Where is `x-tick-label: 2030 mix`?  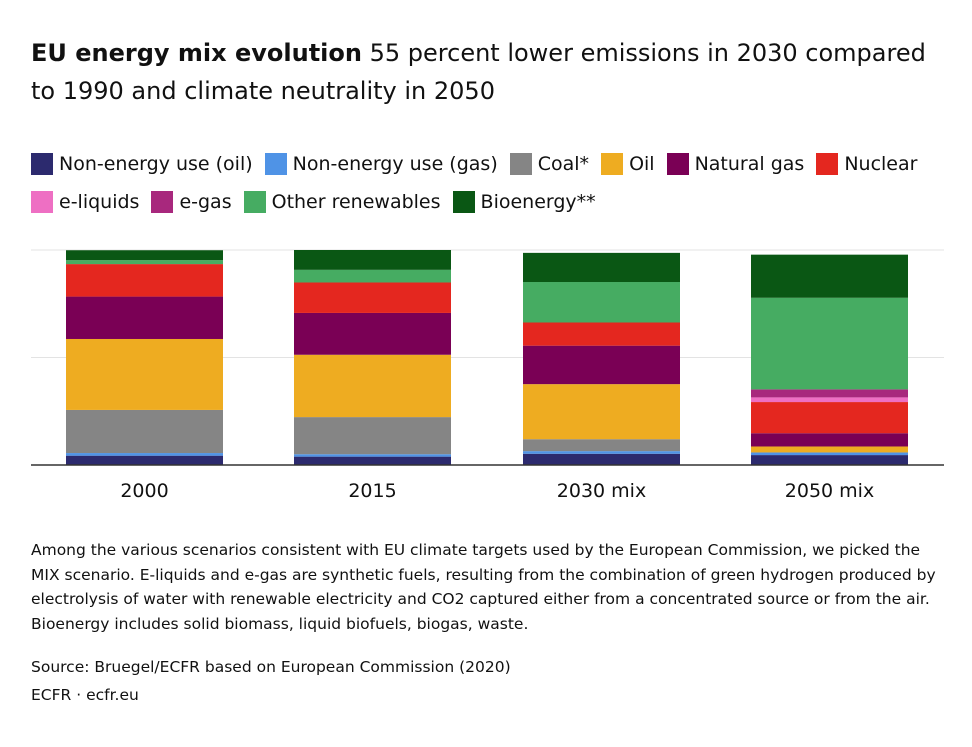 x-tick-label: 2030 mix is located at coordinates (601, 491).